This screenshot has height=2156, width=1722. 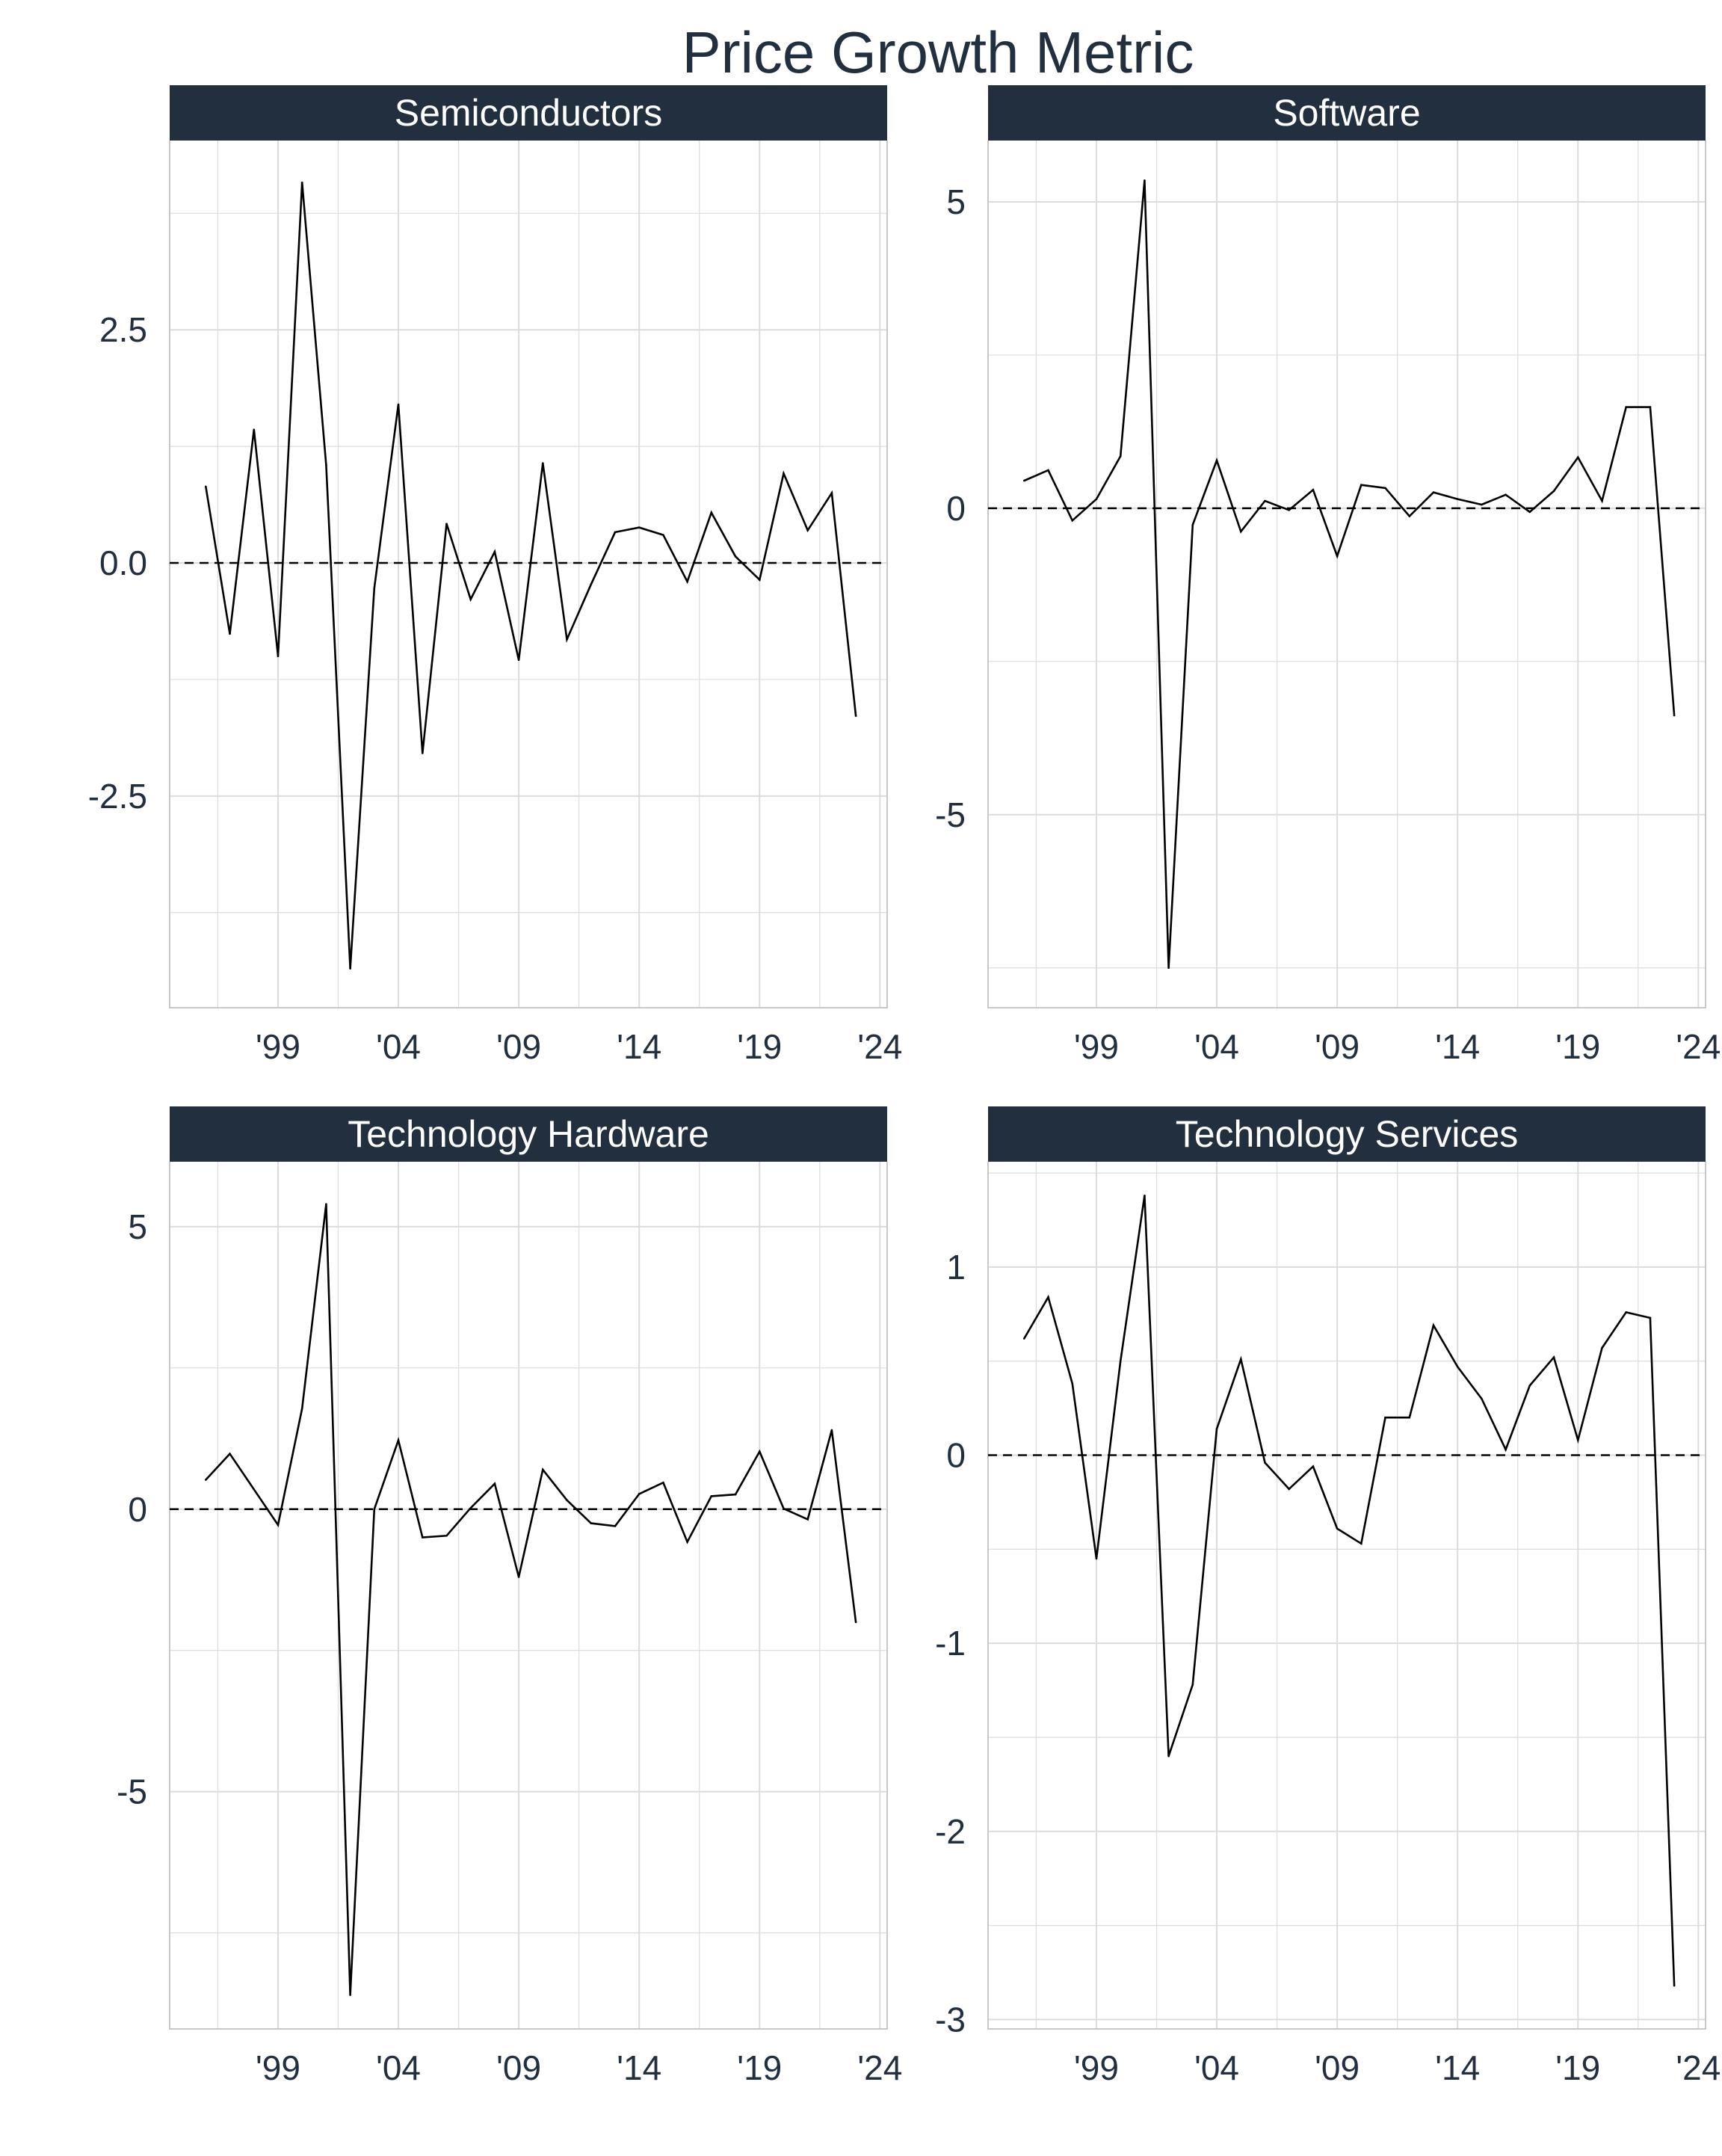 What do you see at coordinates (1347, 113) in the screenshot?
I see `panel-strip: Software` at bounding box center [1347, 113].